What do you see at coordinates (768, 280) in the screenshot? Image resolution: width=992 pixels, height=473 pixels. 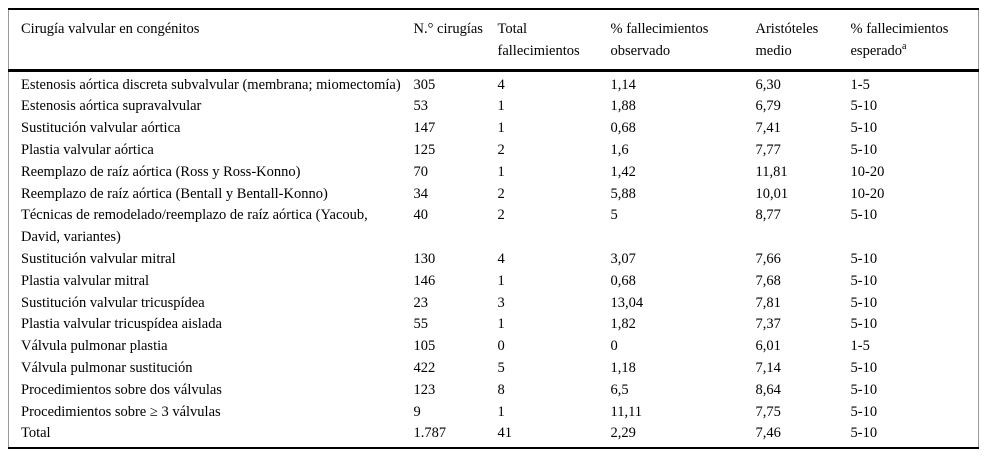 I see `aristoteles-medio-cell: 7,68` at bounding box center [768, 280].